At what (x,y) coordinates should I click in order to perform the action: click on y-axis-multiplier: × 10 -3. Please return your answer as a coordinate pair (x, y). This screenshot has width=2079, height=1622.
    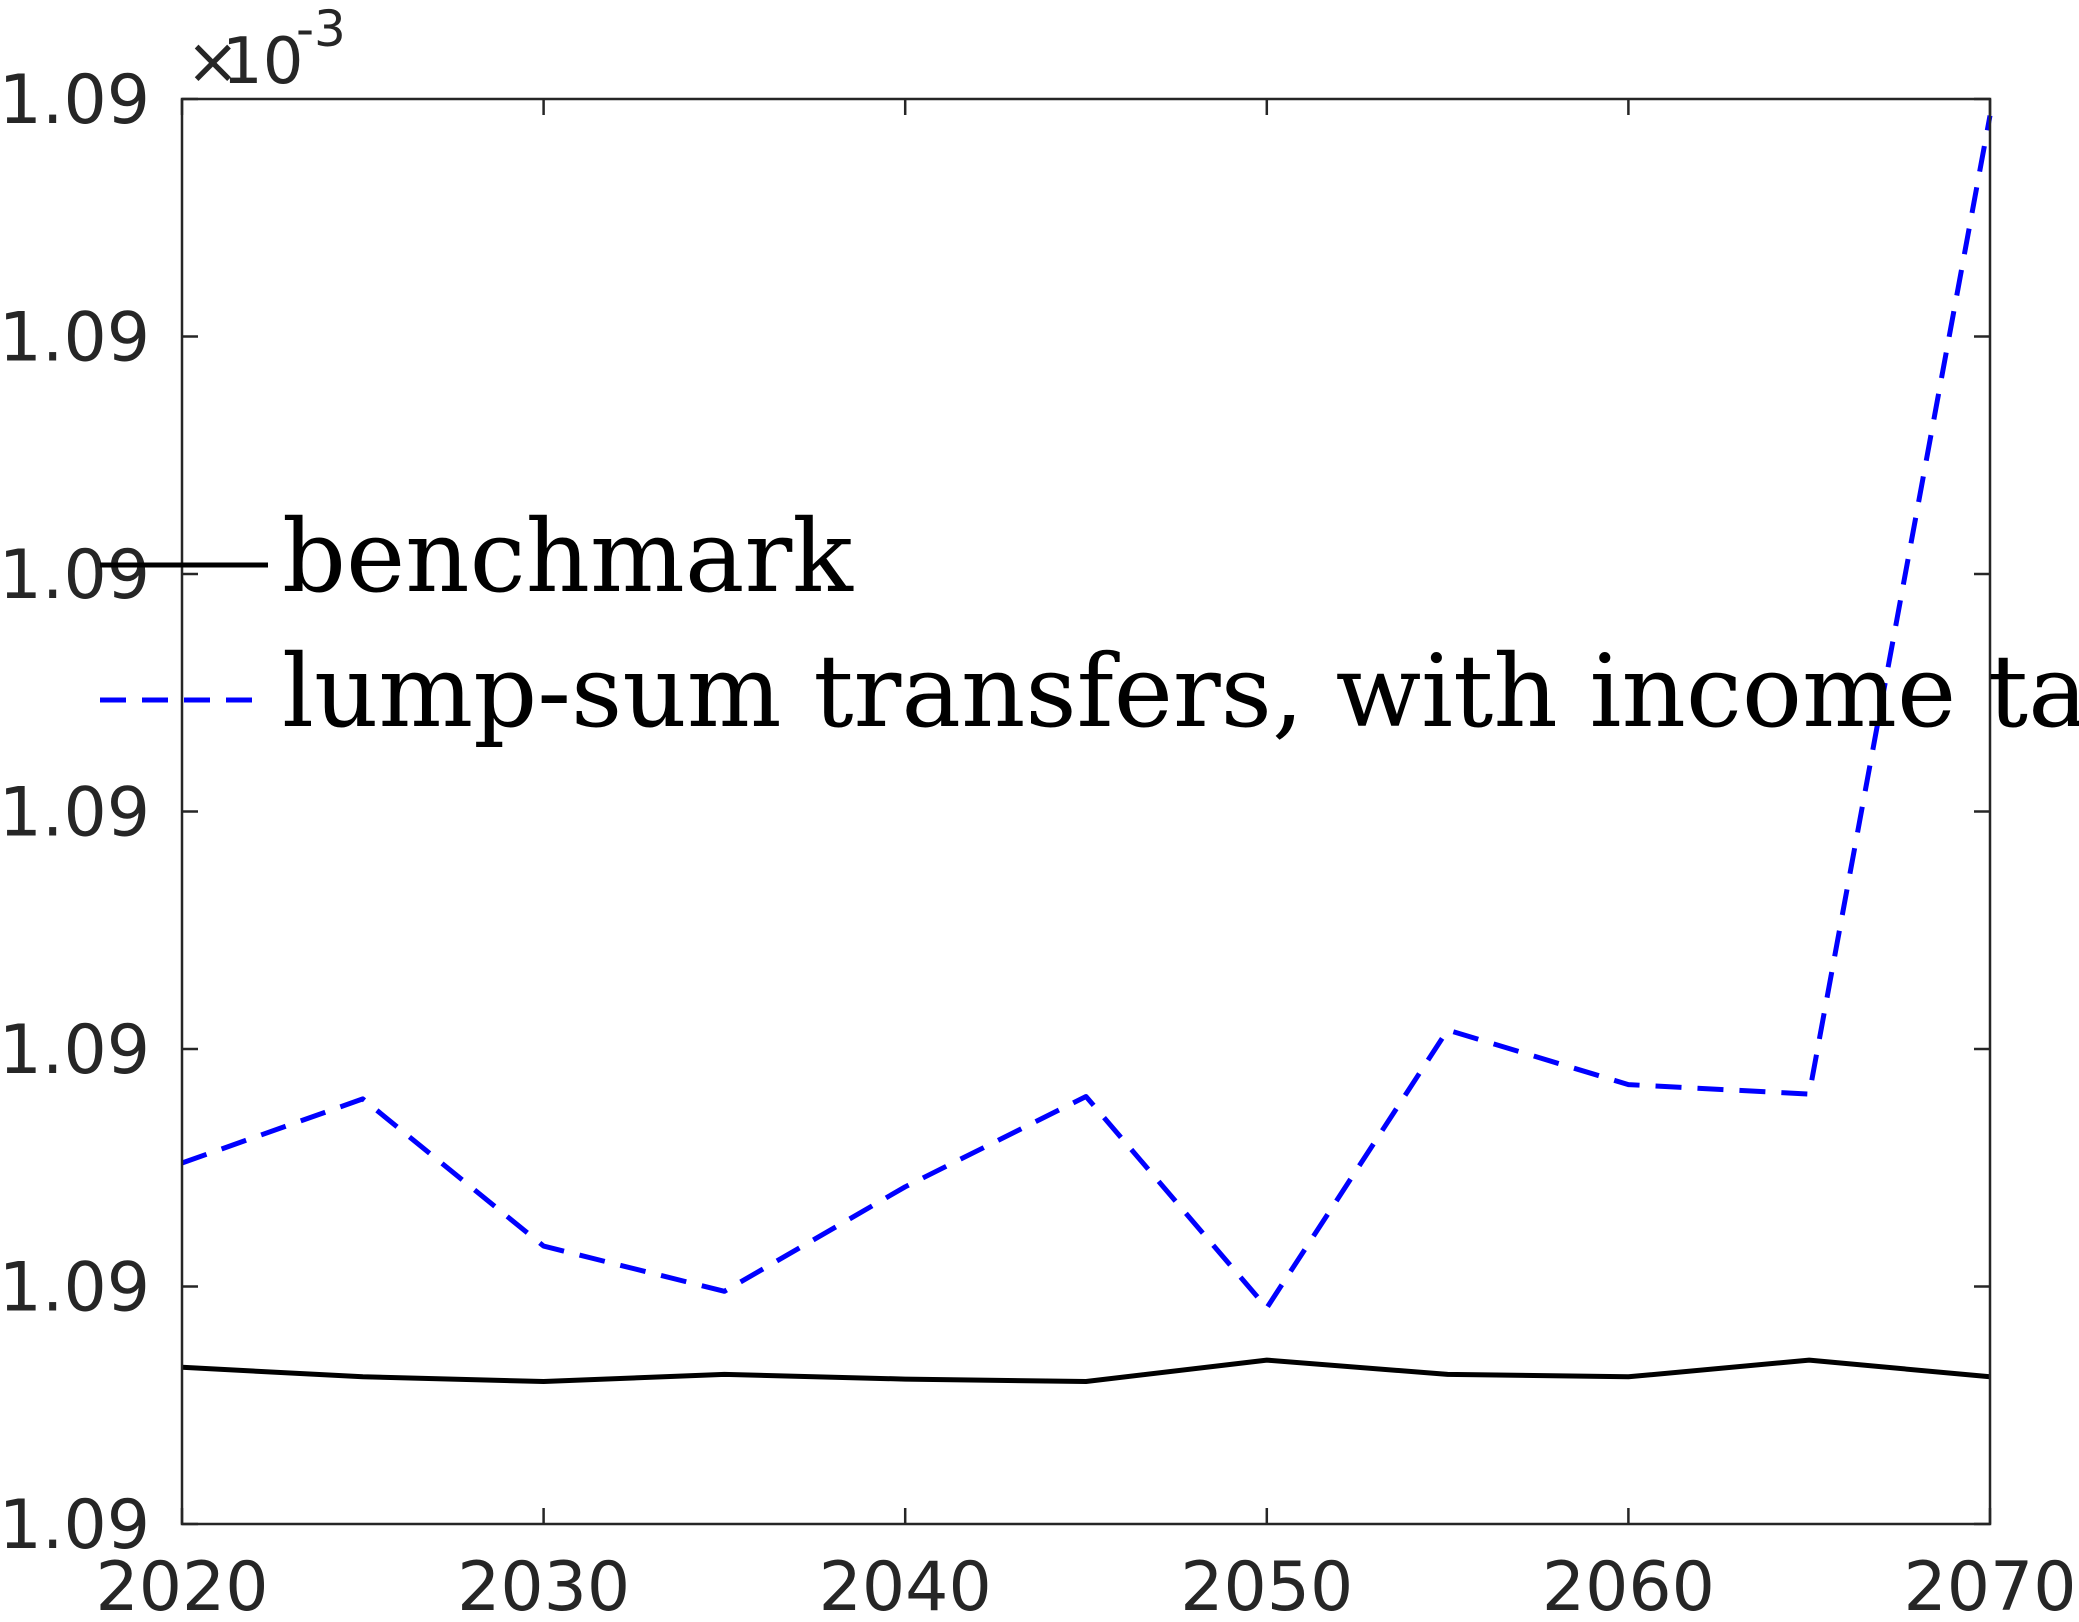
    Looking at the image, I should click on (266, 49).